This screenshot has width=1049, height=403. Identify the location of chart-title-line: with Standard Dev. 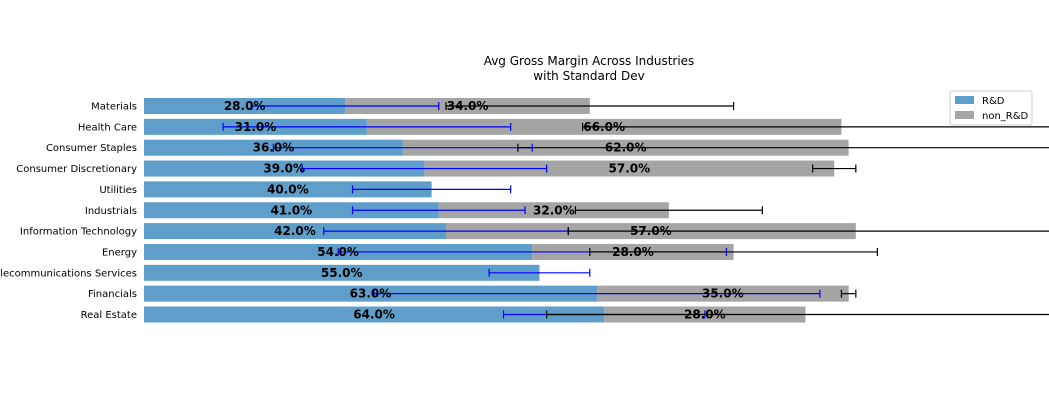
(588, 76).